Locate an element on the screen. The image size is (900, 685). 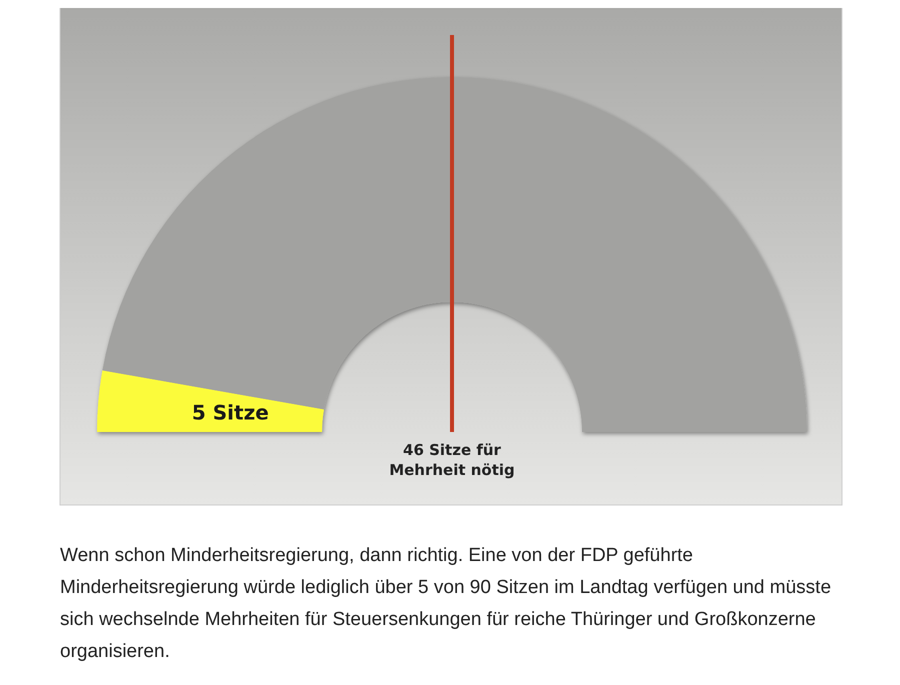
data-label: 5 Sitze is located at coordinates (230, 412).